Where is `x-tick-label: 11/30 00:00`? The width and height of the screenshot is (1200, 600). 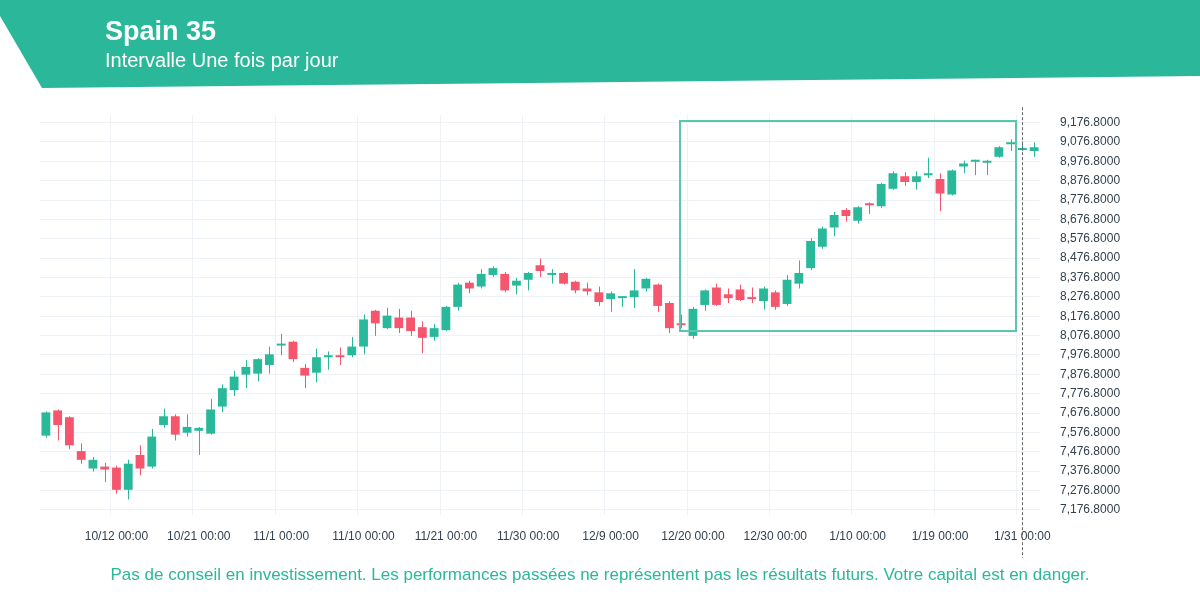 x-tick-label: 11/30 00:00 is located at coordinates (528, 535).